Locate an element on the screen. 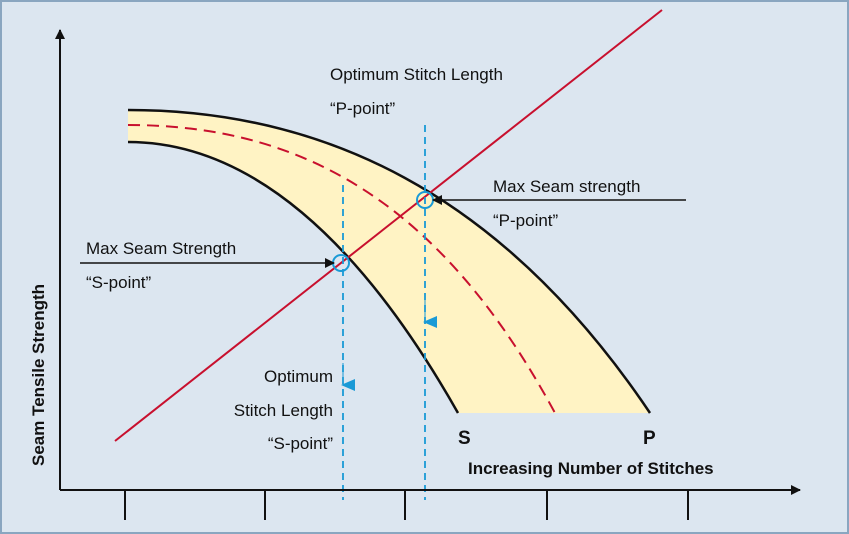 This screenshot has width=849, height=534. x-axis-label: Increasing Number of Stitches is located at coordinates (591, 468).